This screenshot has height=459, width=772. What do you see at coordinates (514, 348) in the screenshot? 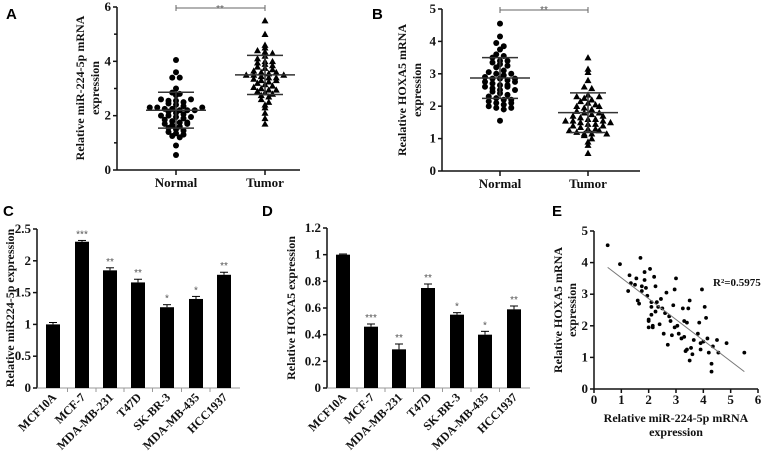
I see `d-bar-hcc1937` at bounding box center [514, 348].